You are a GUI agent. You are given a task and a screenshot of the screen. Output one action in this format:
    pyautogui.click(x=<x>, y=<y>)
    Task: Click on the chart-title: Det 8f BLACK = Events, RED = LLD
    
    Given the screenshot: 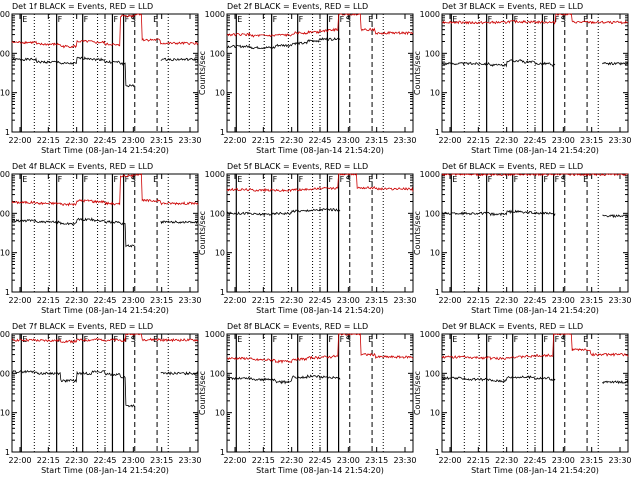 What is the action you would take?
    pyautogui.click(x=297, y=326)
    